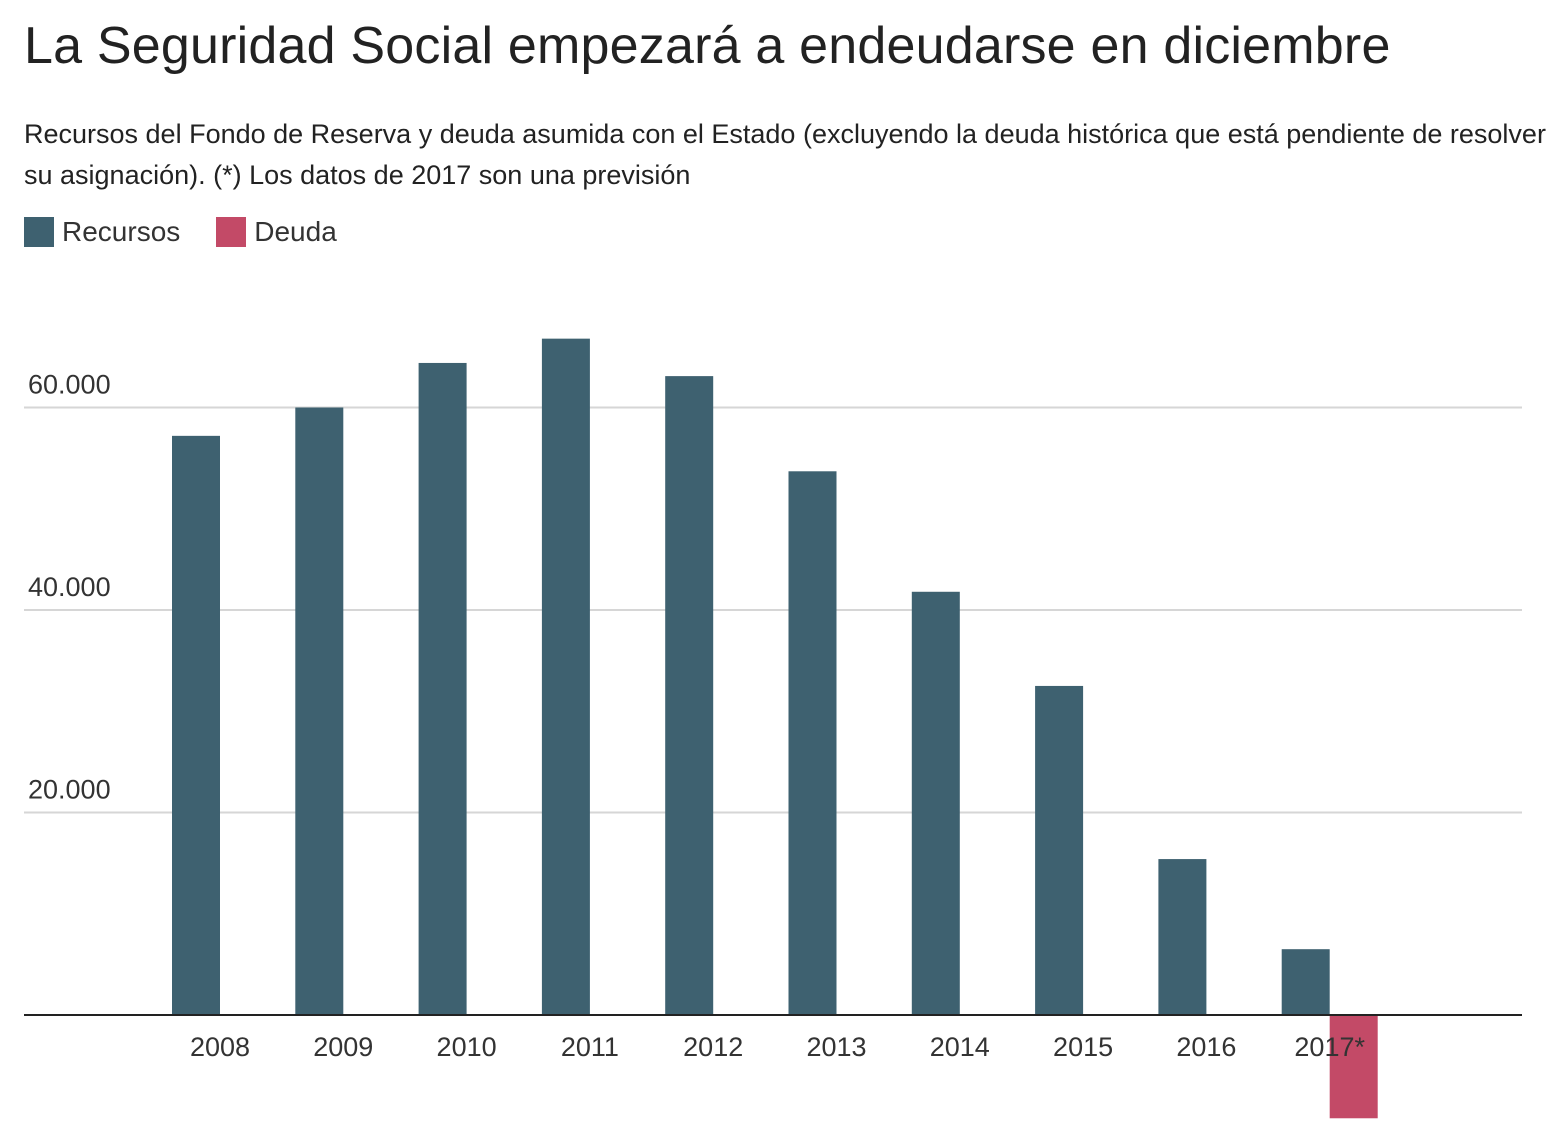  What do you see at coordinates (442, 688) in the screenshot?
I see `bar-recursos-2010` at bounding box center [442, 688].